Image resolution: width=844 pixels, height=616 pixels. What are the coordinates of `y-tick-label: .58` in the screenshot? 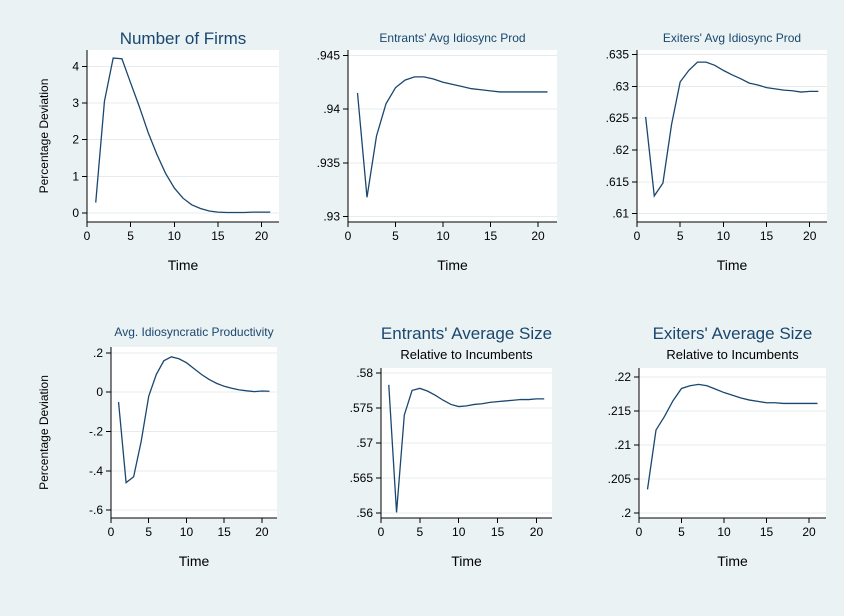 It's located at (364, 373).